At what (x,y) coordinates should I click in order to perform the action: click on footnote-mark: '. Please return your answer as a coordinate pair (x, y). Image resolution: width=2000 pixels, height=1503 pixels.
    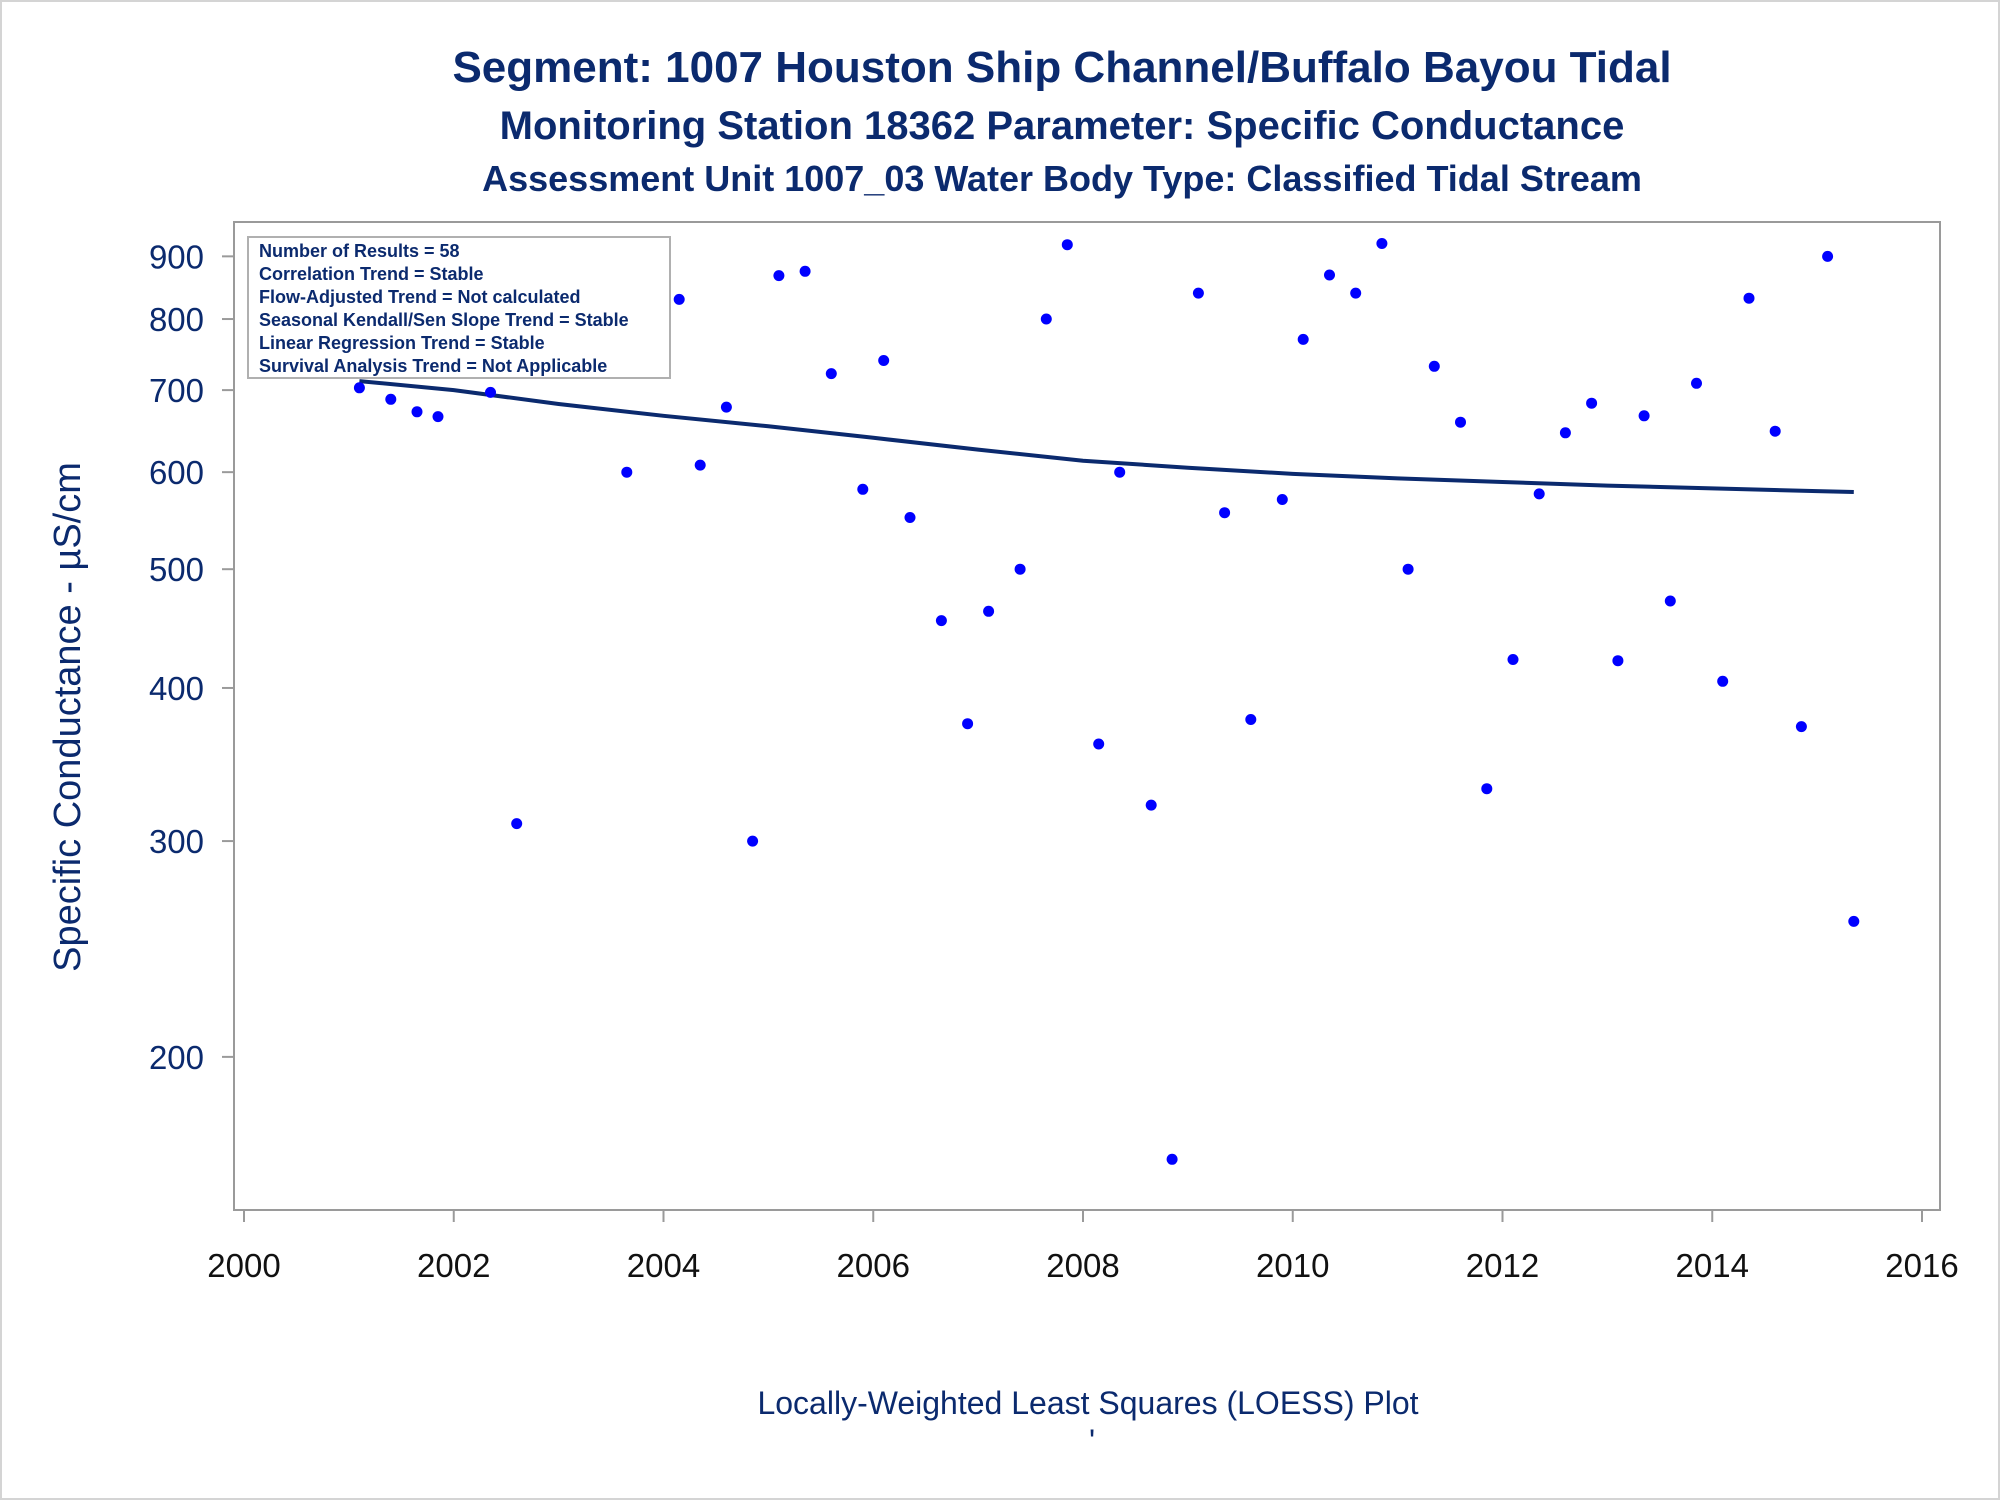
    Looking at the image, I should click on (1092, 1441).